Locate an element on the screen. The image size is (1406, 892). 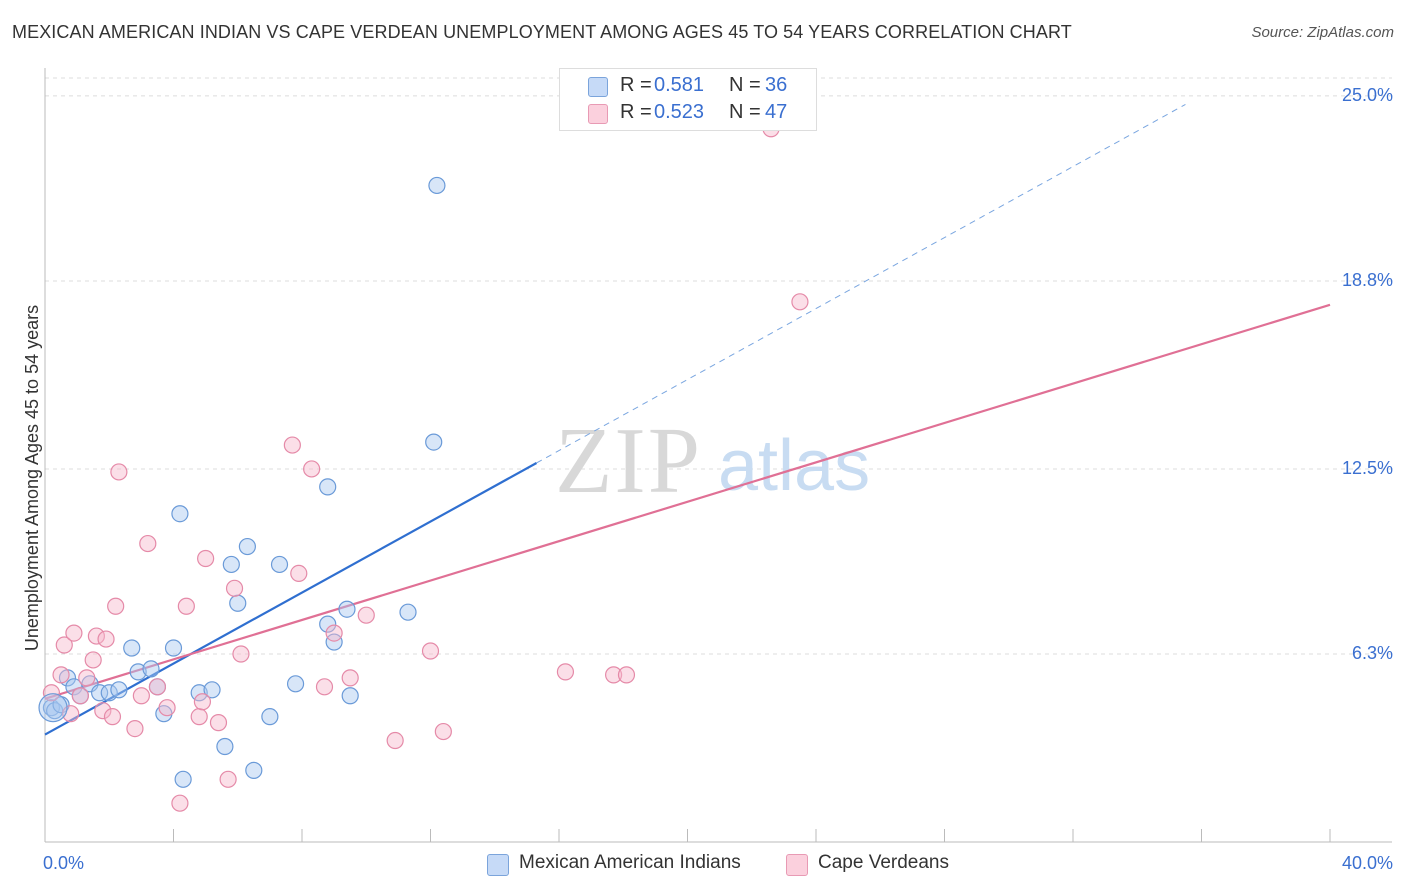
x-tick-label: 40.0% is located at coordinates (1367, 863).